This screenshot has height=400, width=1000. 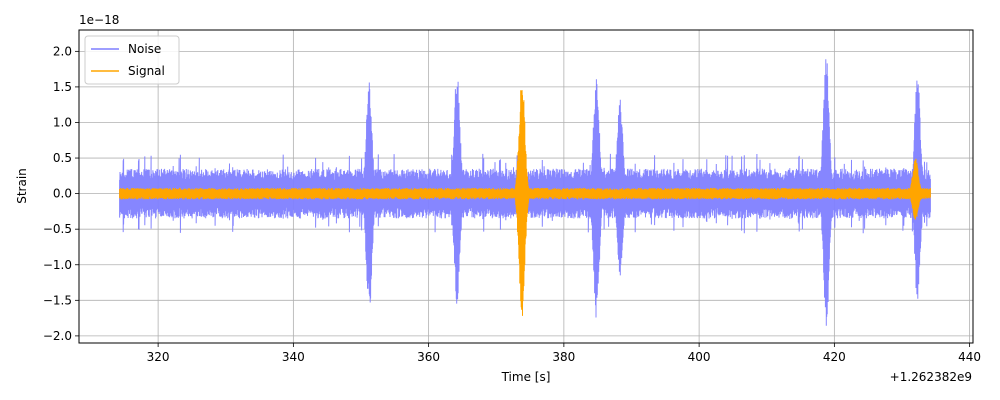 I want to click on x-axis-label: Time [s], so click(x=526, y=377).